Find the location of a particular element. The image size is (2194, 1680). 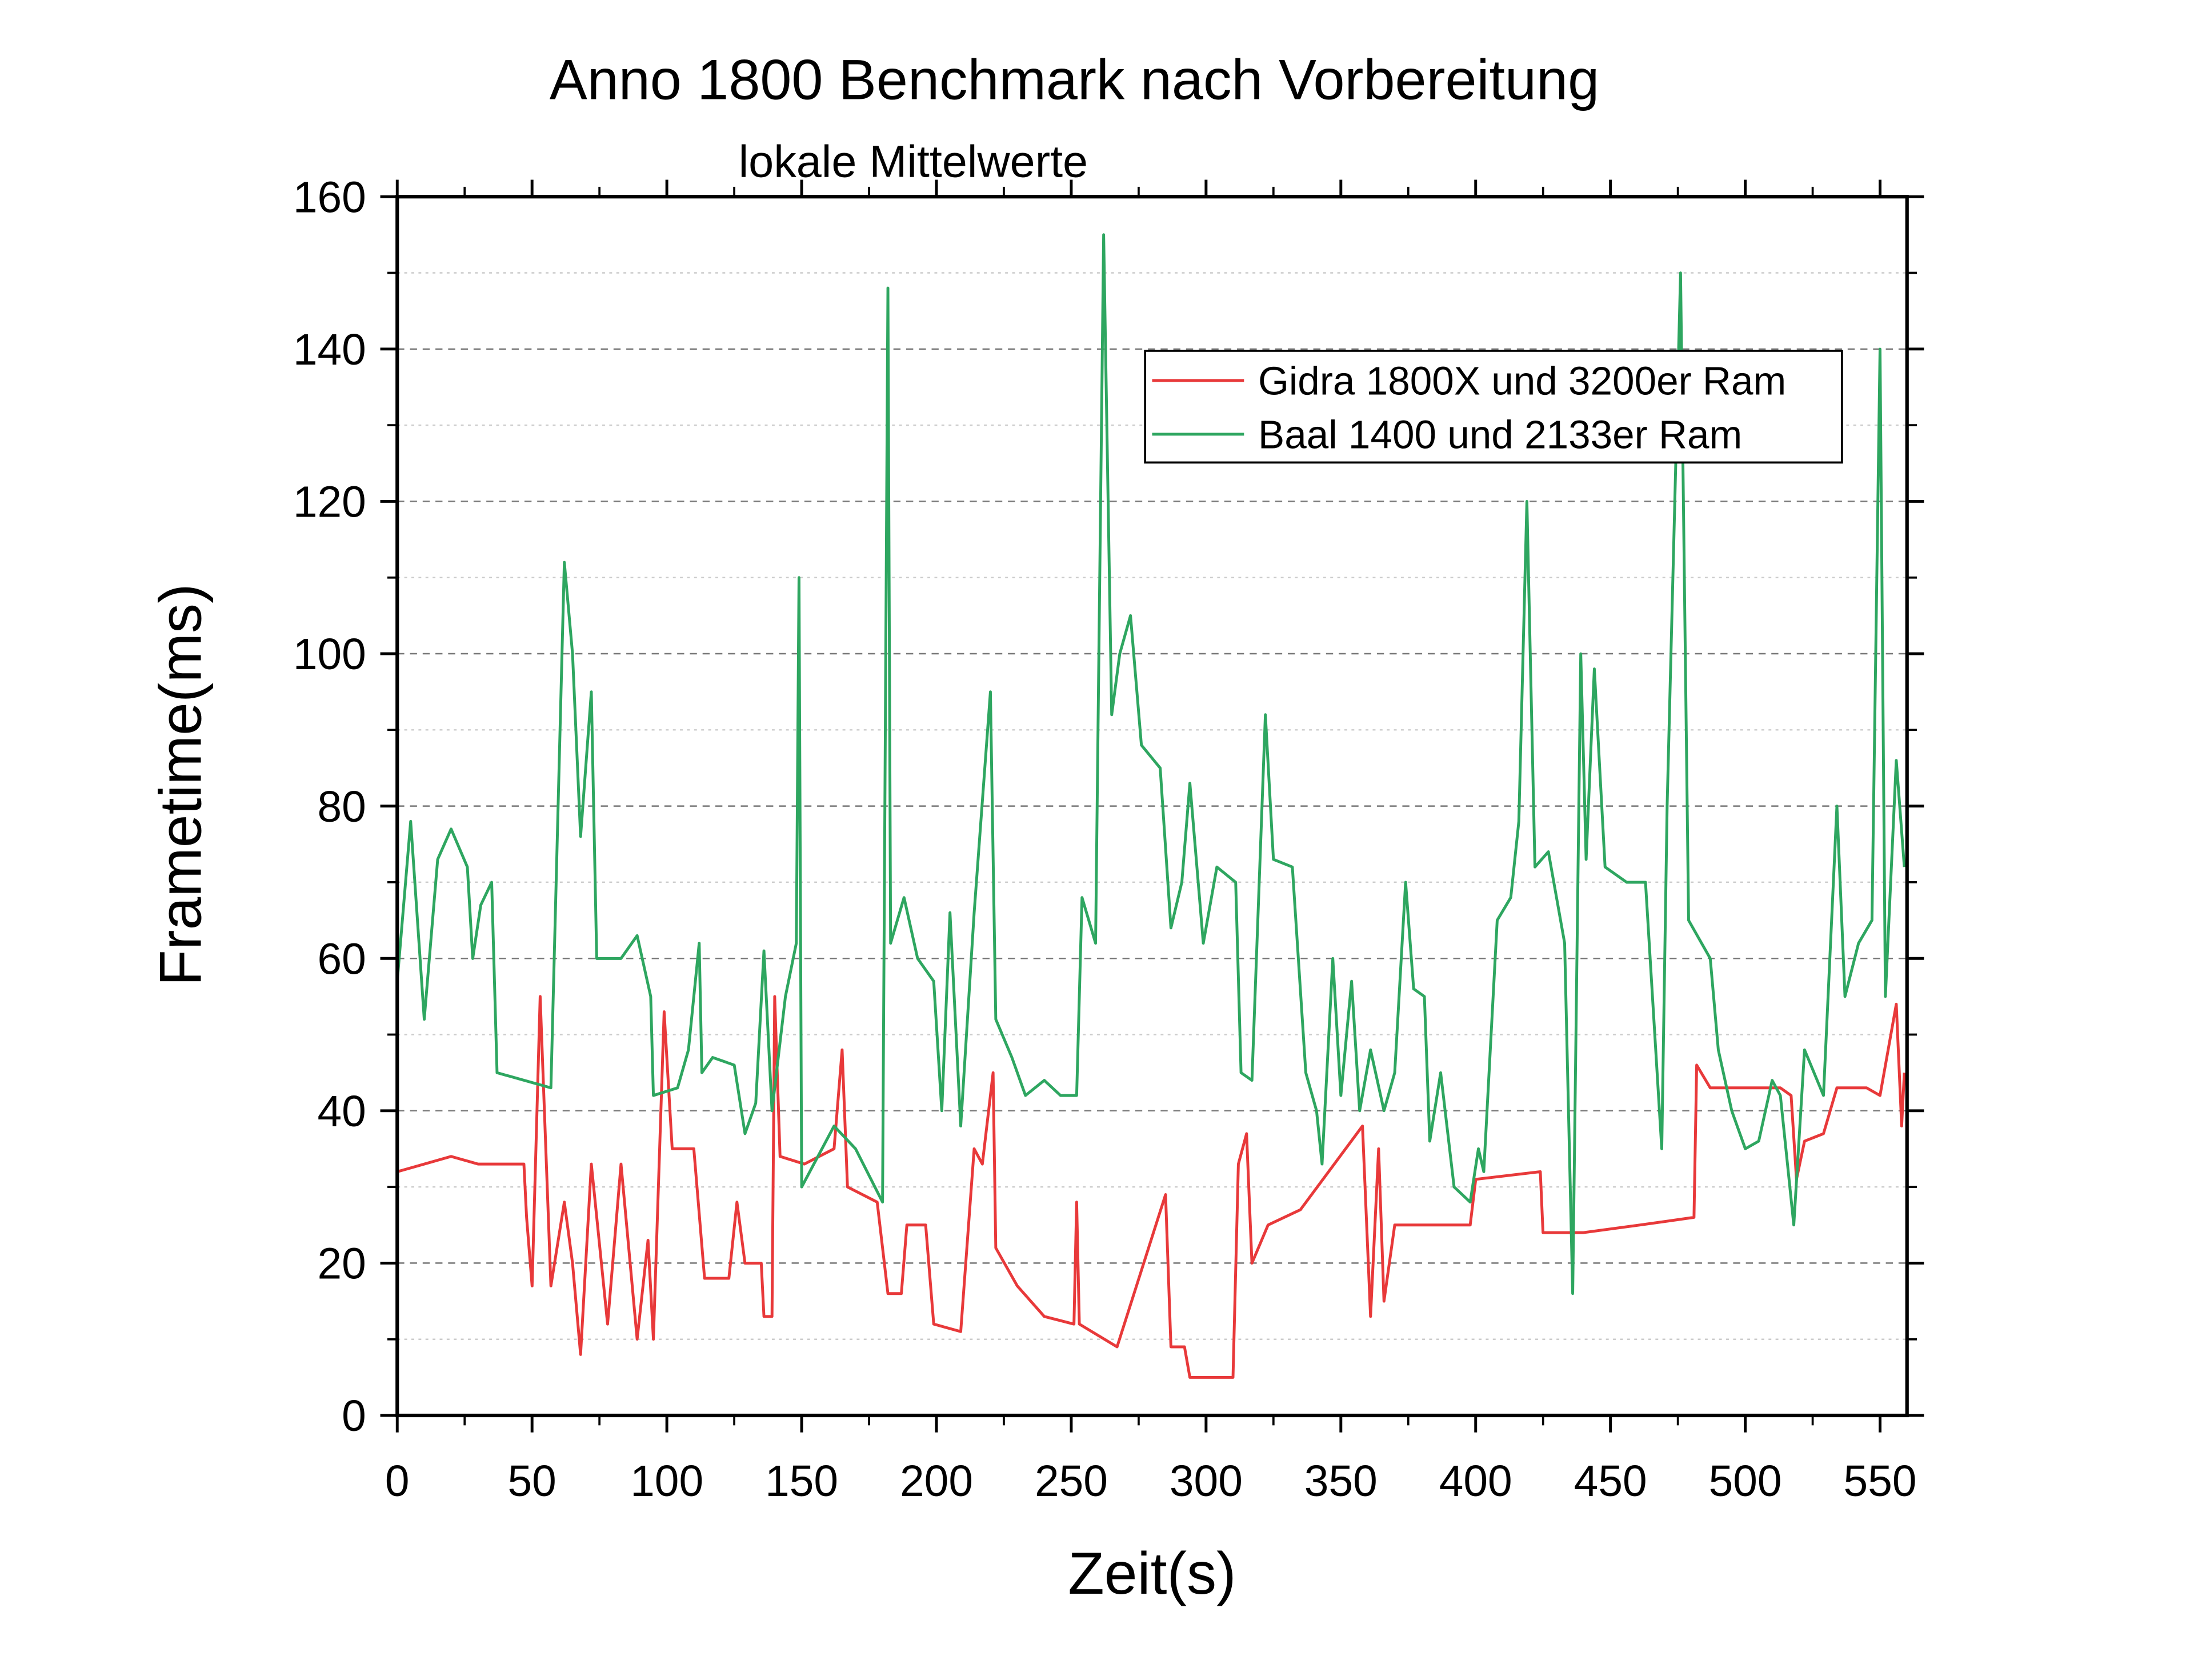

y-tick-label: 120 is located at coordinates (330, 502).